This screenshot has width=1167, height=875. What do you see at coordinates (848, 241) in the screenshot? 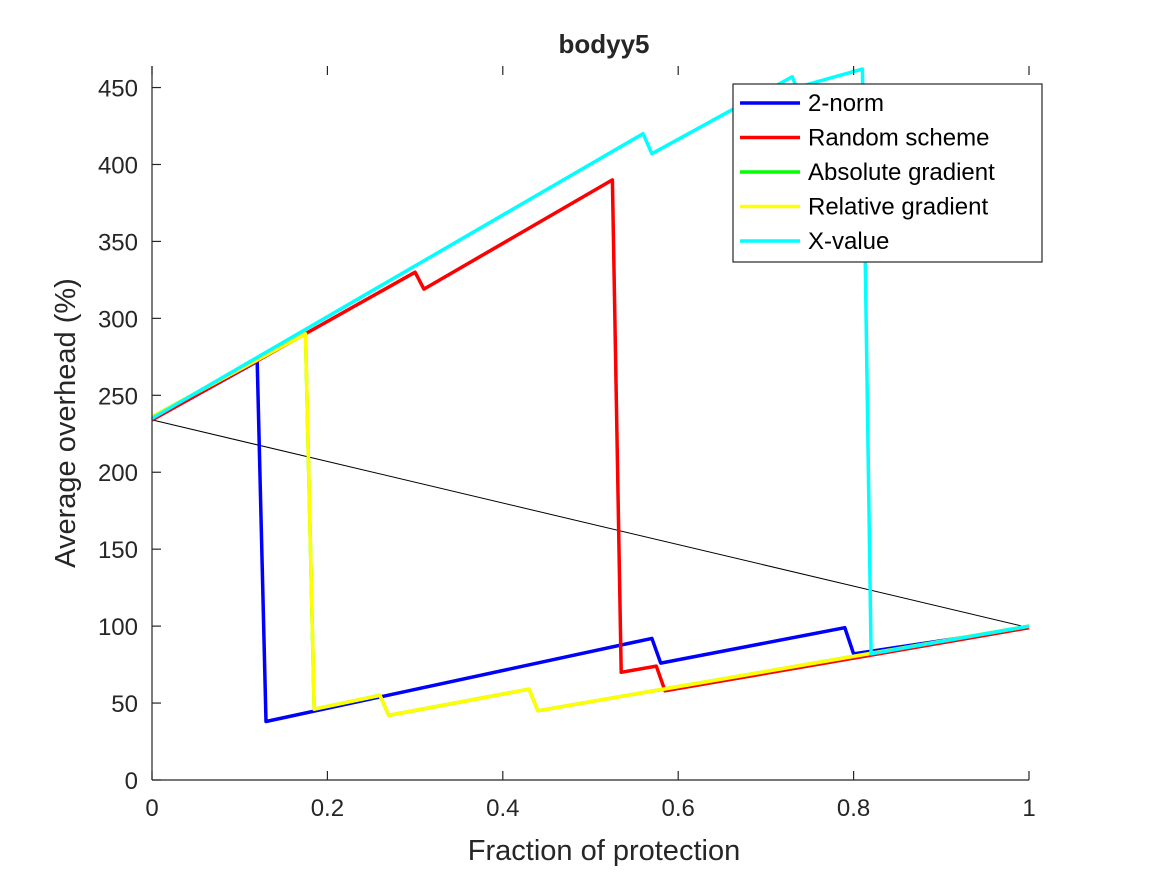
I see `legend-label-x-value: X-value` at bounding box center [848, 241].